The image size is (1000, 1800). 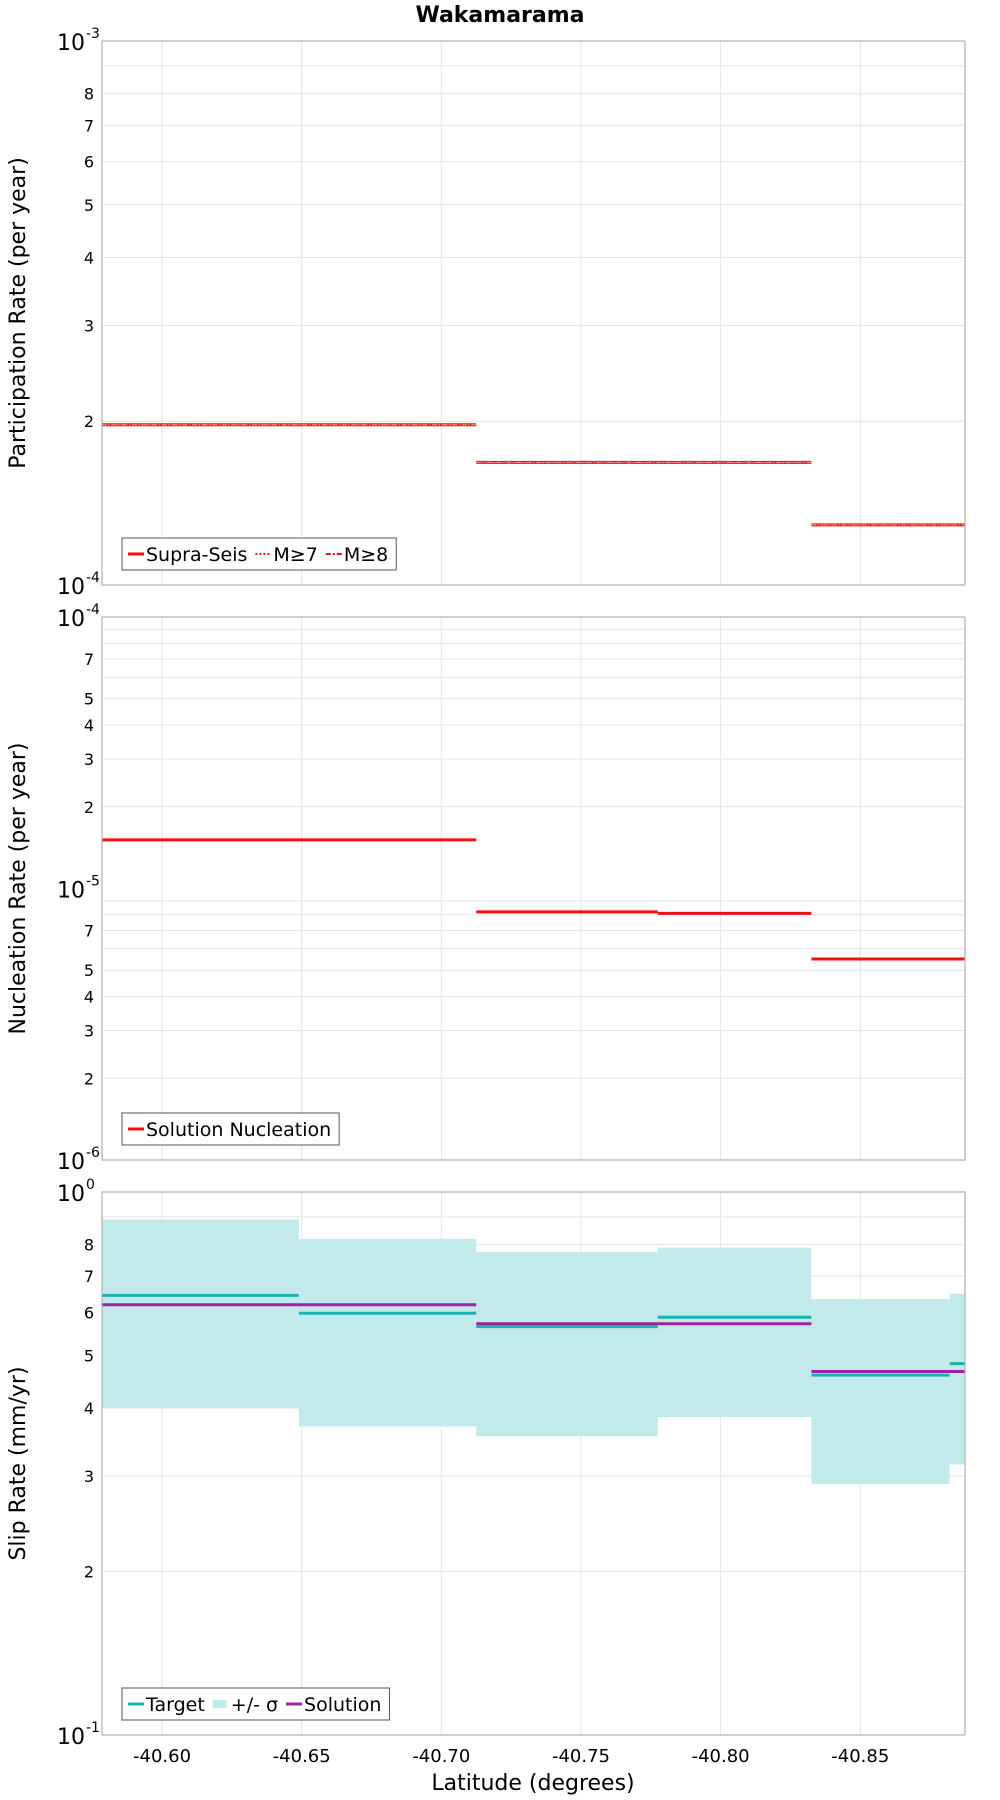 What do you see at coordinates (721, 1756) in the screenshot?
I see `x-tick-label: -40.80` at bounding box center [721, 1756].